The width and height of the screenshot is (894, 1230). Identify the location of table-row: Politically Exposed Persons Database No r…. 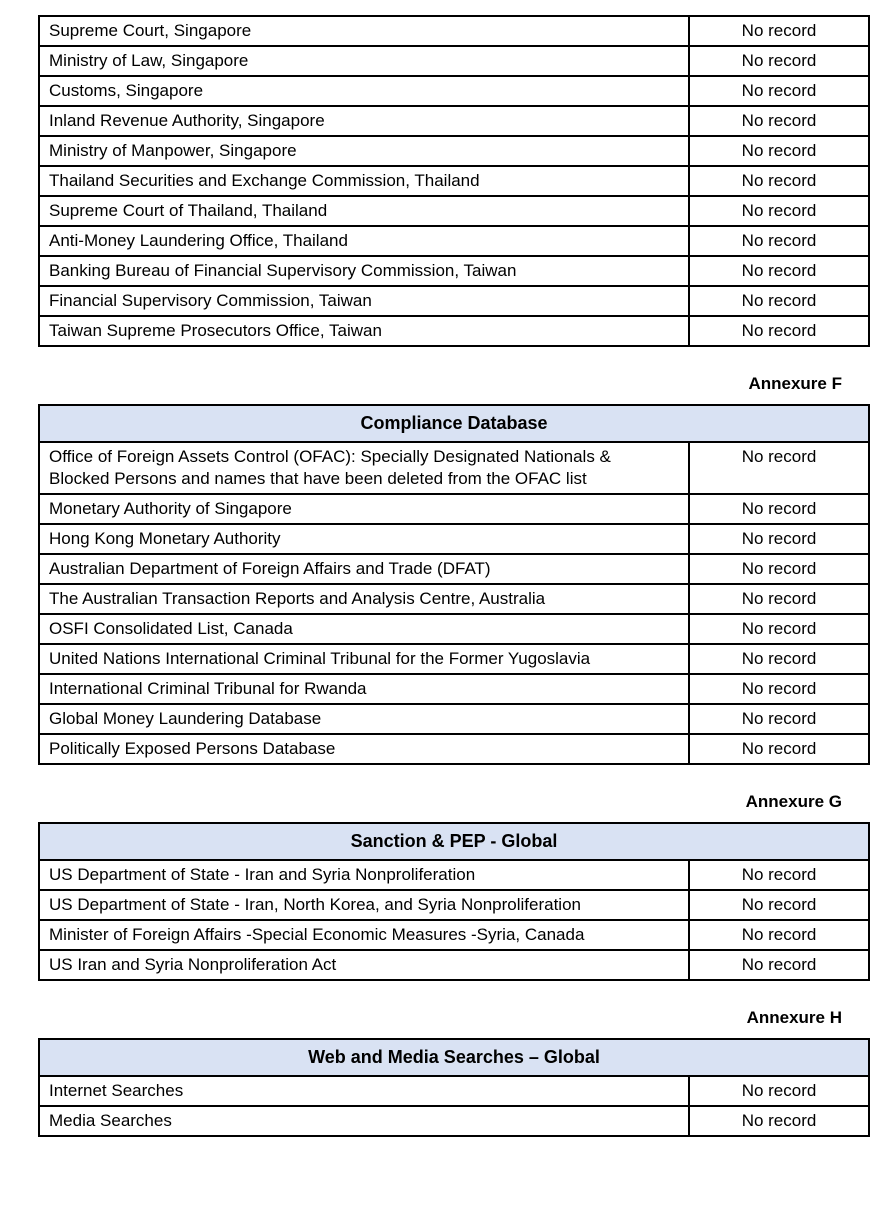
(454, 749).